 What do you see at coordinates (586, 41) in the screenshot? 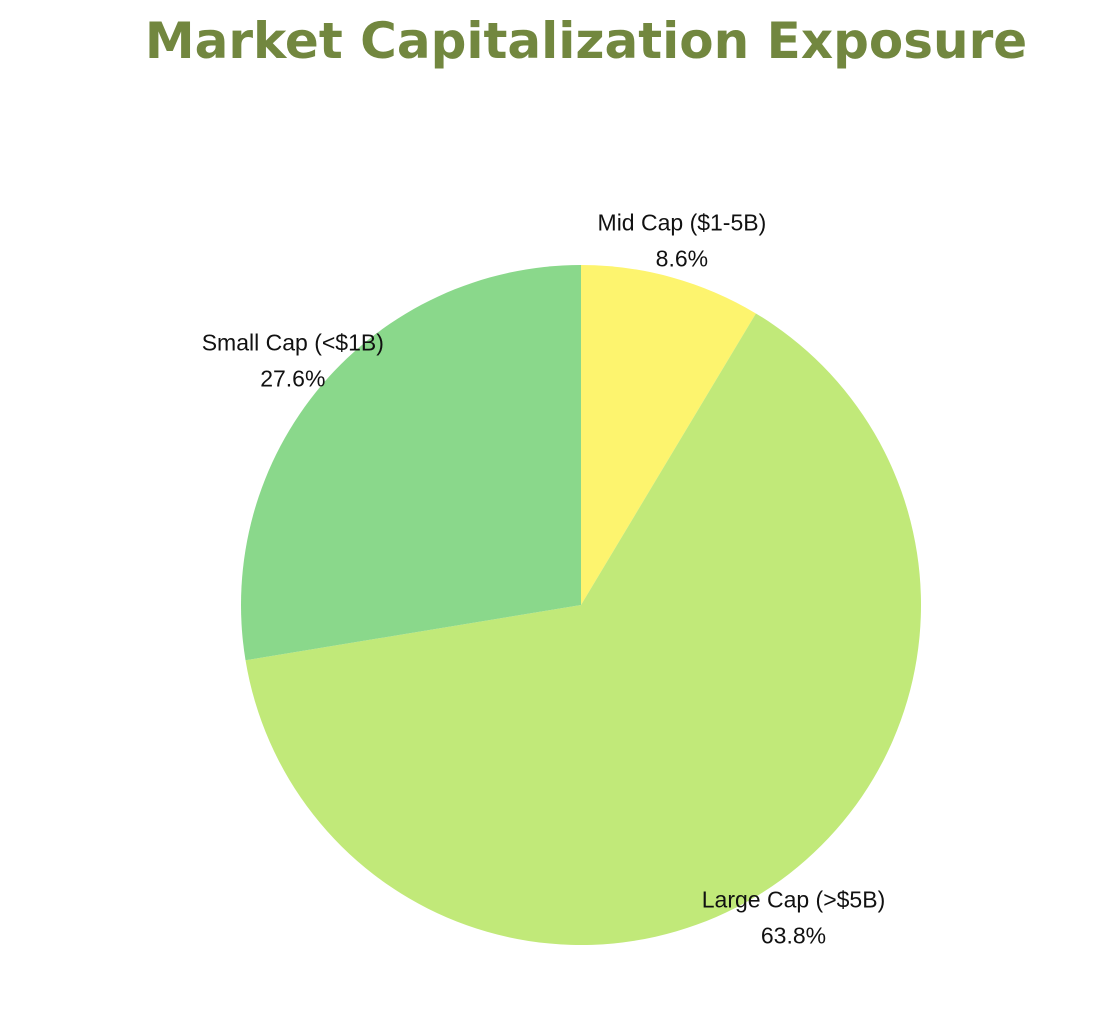
I see `chart-title: Market Capitalization Exposure` at bounding box center [586, 41].